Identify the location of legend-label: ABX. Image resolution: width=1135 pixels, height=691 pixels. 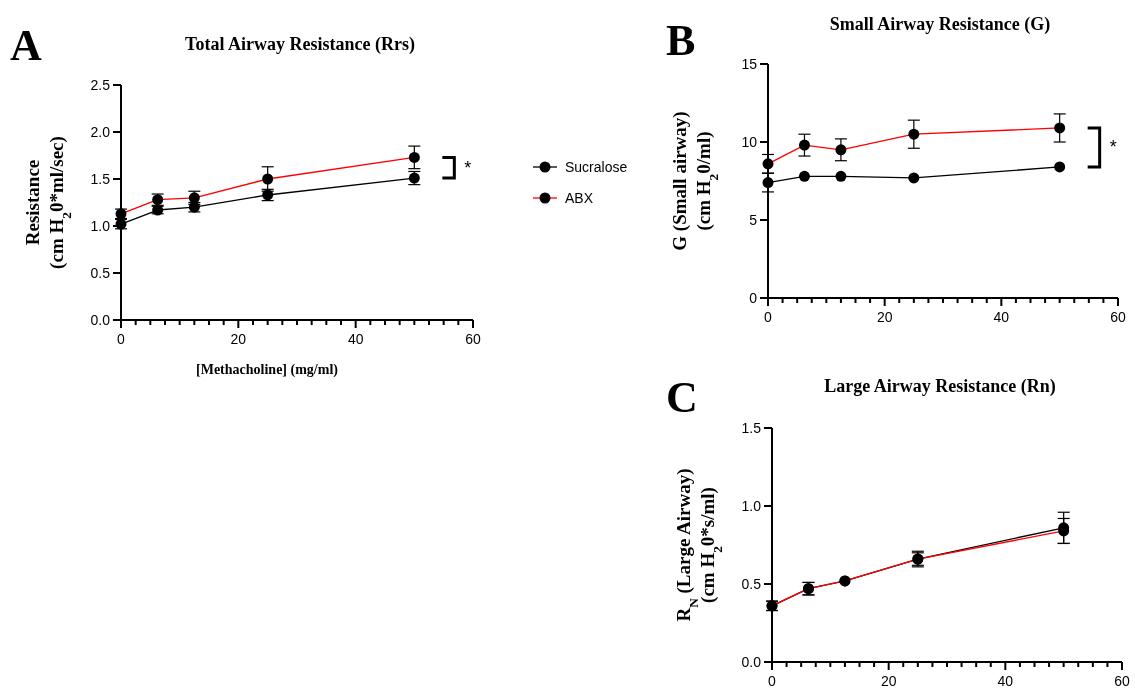
(579, 198).